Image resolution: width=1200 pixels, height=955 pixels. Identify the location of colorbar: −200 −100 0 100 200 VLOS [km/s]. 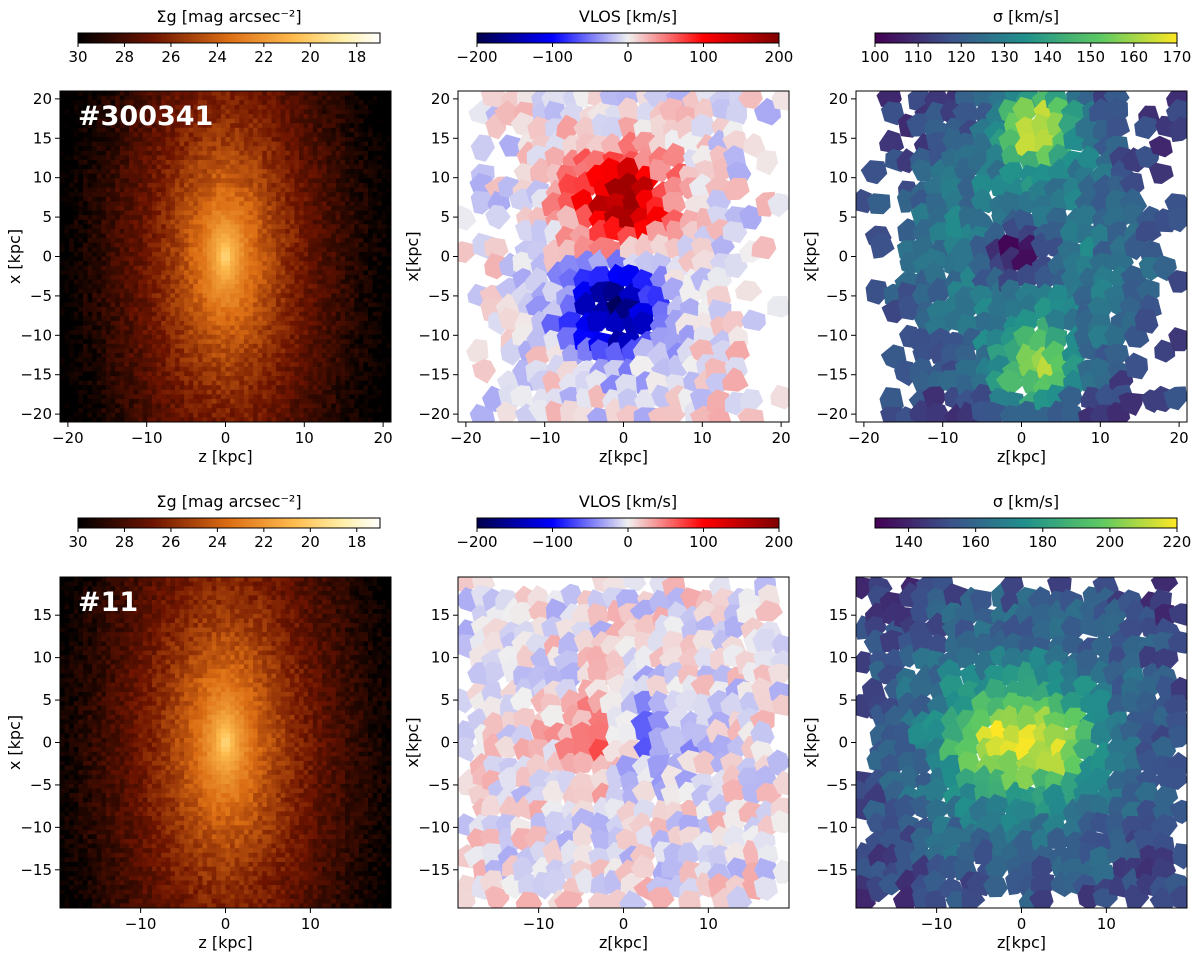
(624, 36).